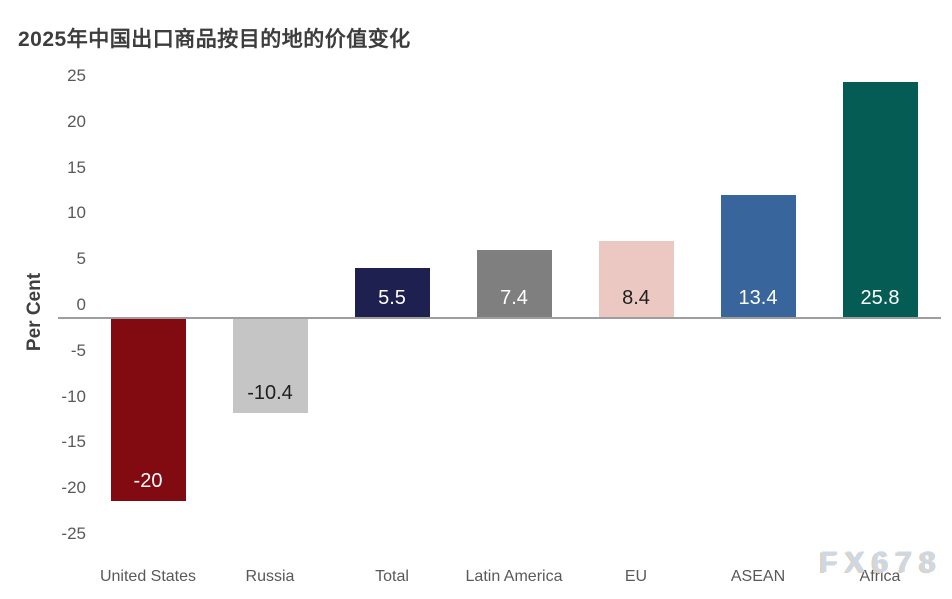 This screenshot has width=952, height=599. Describe the element at coordinates (76, 213) in the screenshot. I see `y-tick-10: 10` at that location.